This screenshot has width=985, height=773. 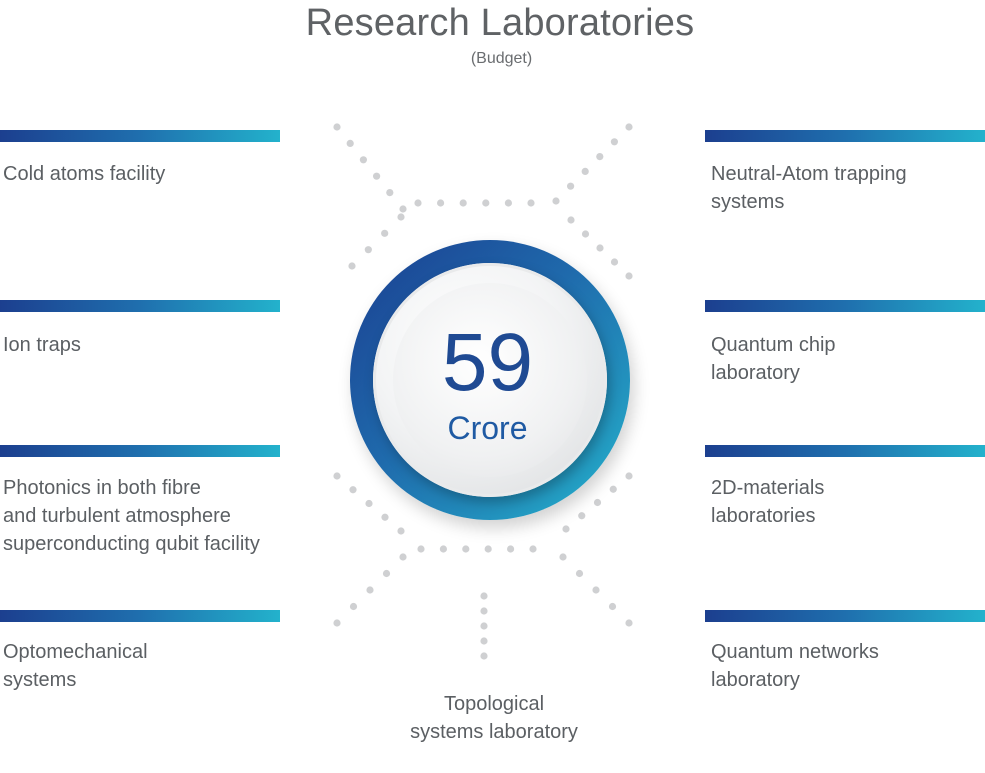 I want to click on hub-inner-ring, so click(x=490, y=380).